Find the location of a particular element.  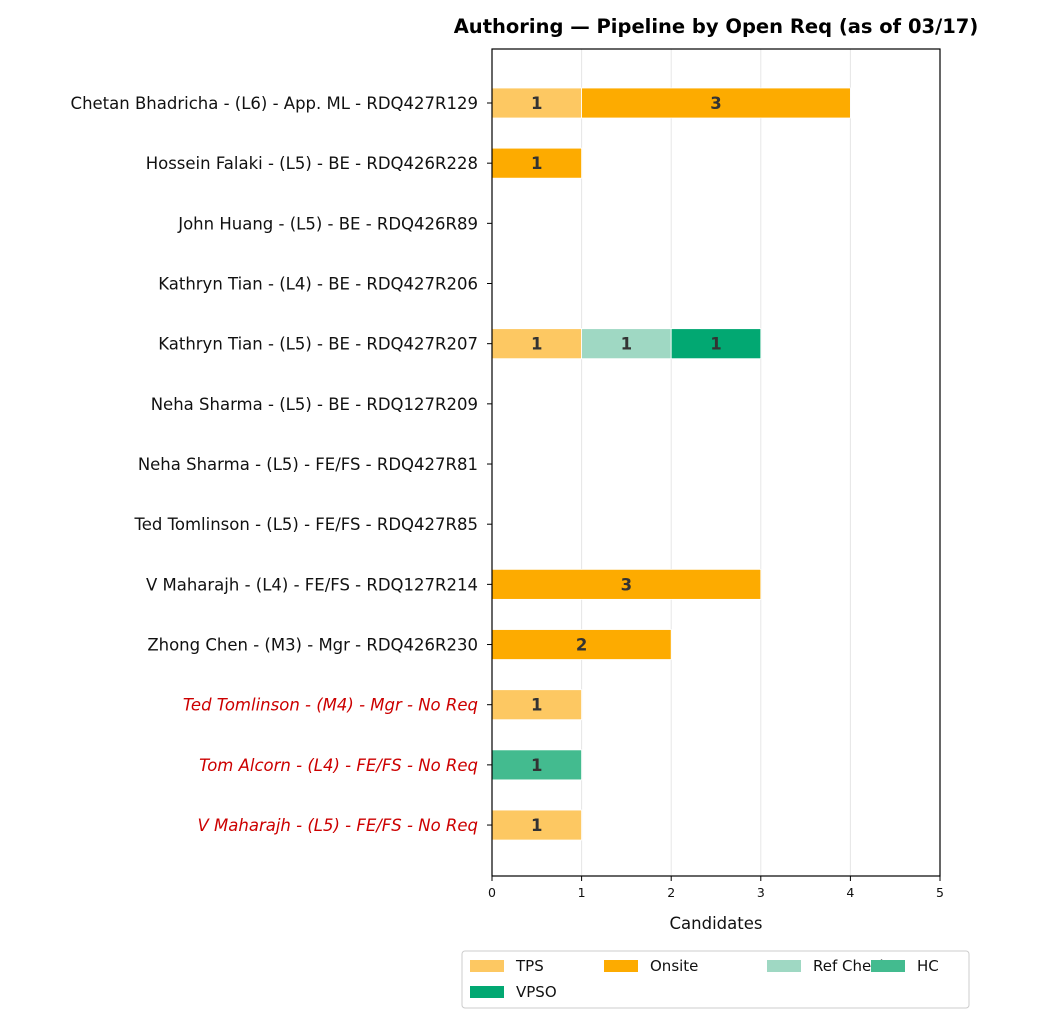

x-tick-label: 5 is located at coordinates (940, 892).